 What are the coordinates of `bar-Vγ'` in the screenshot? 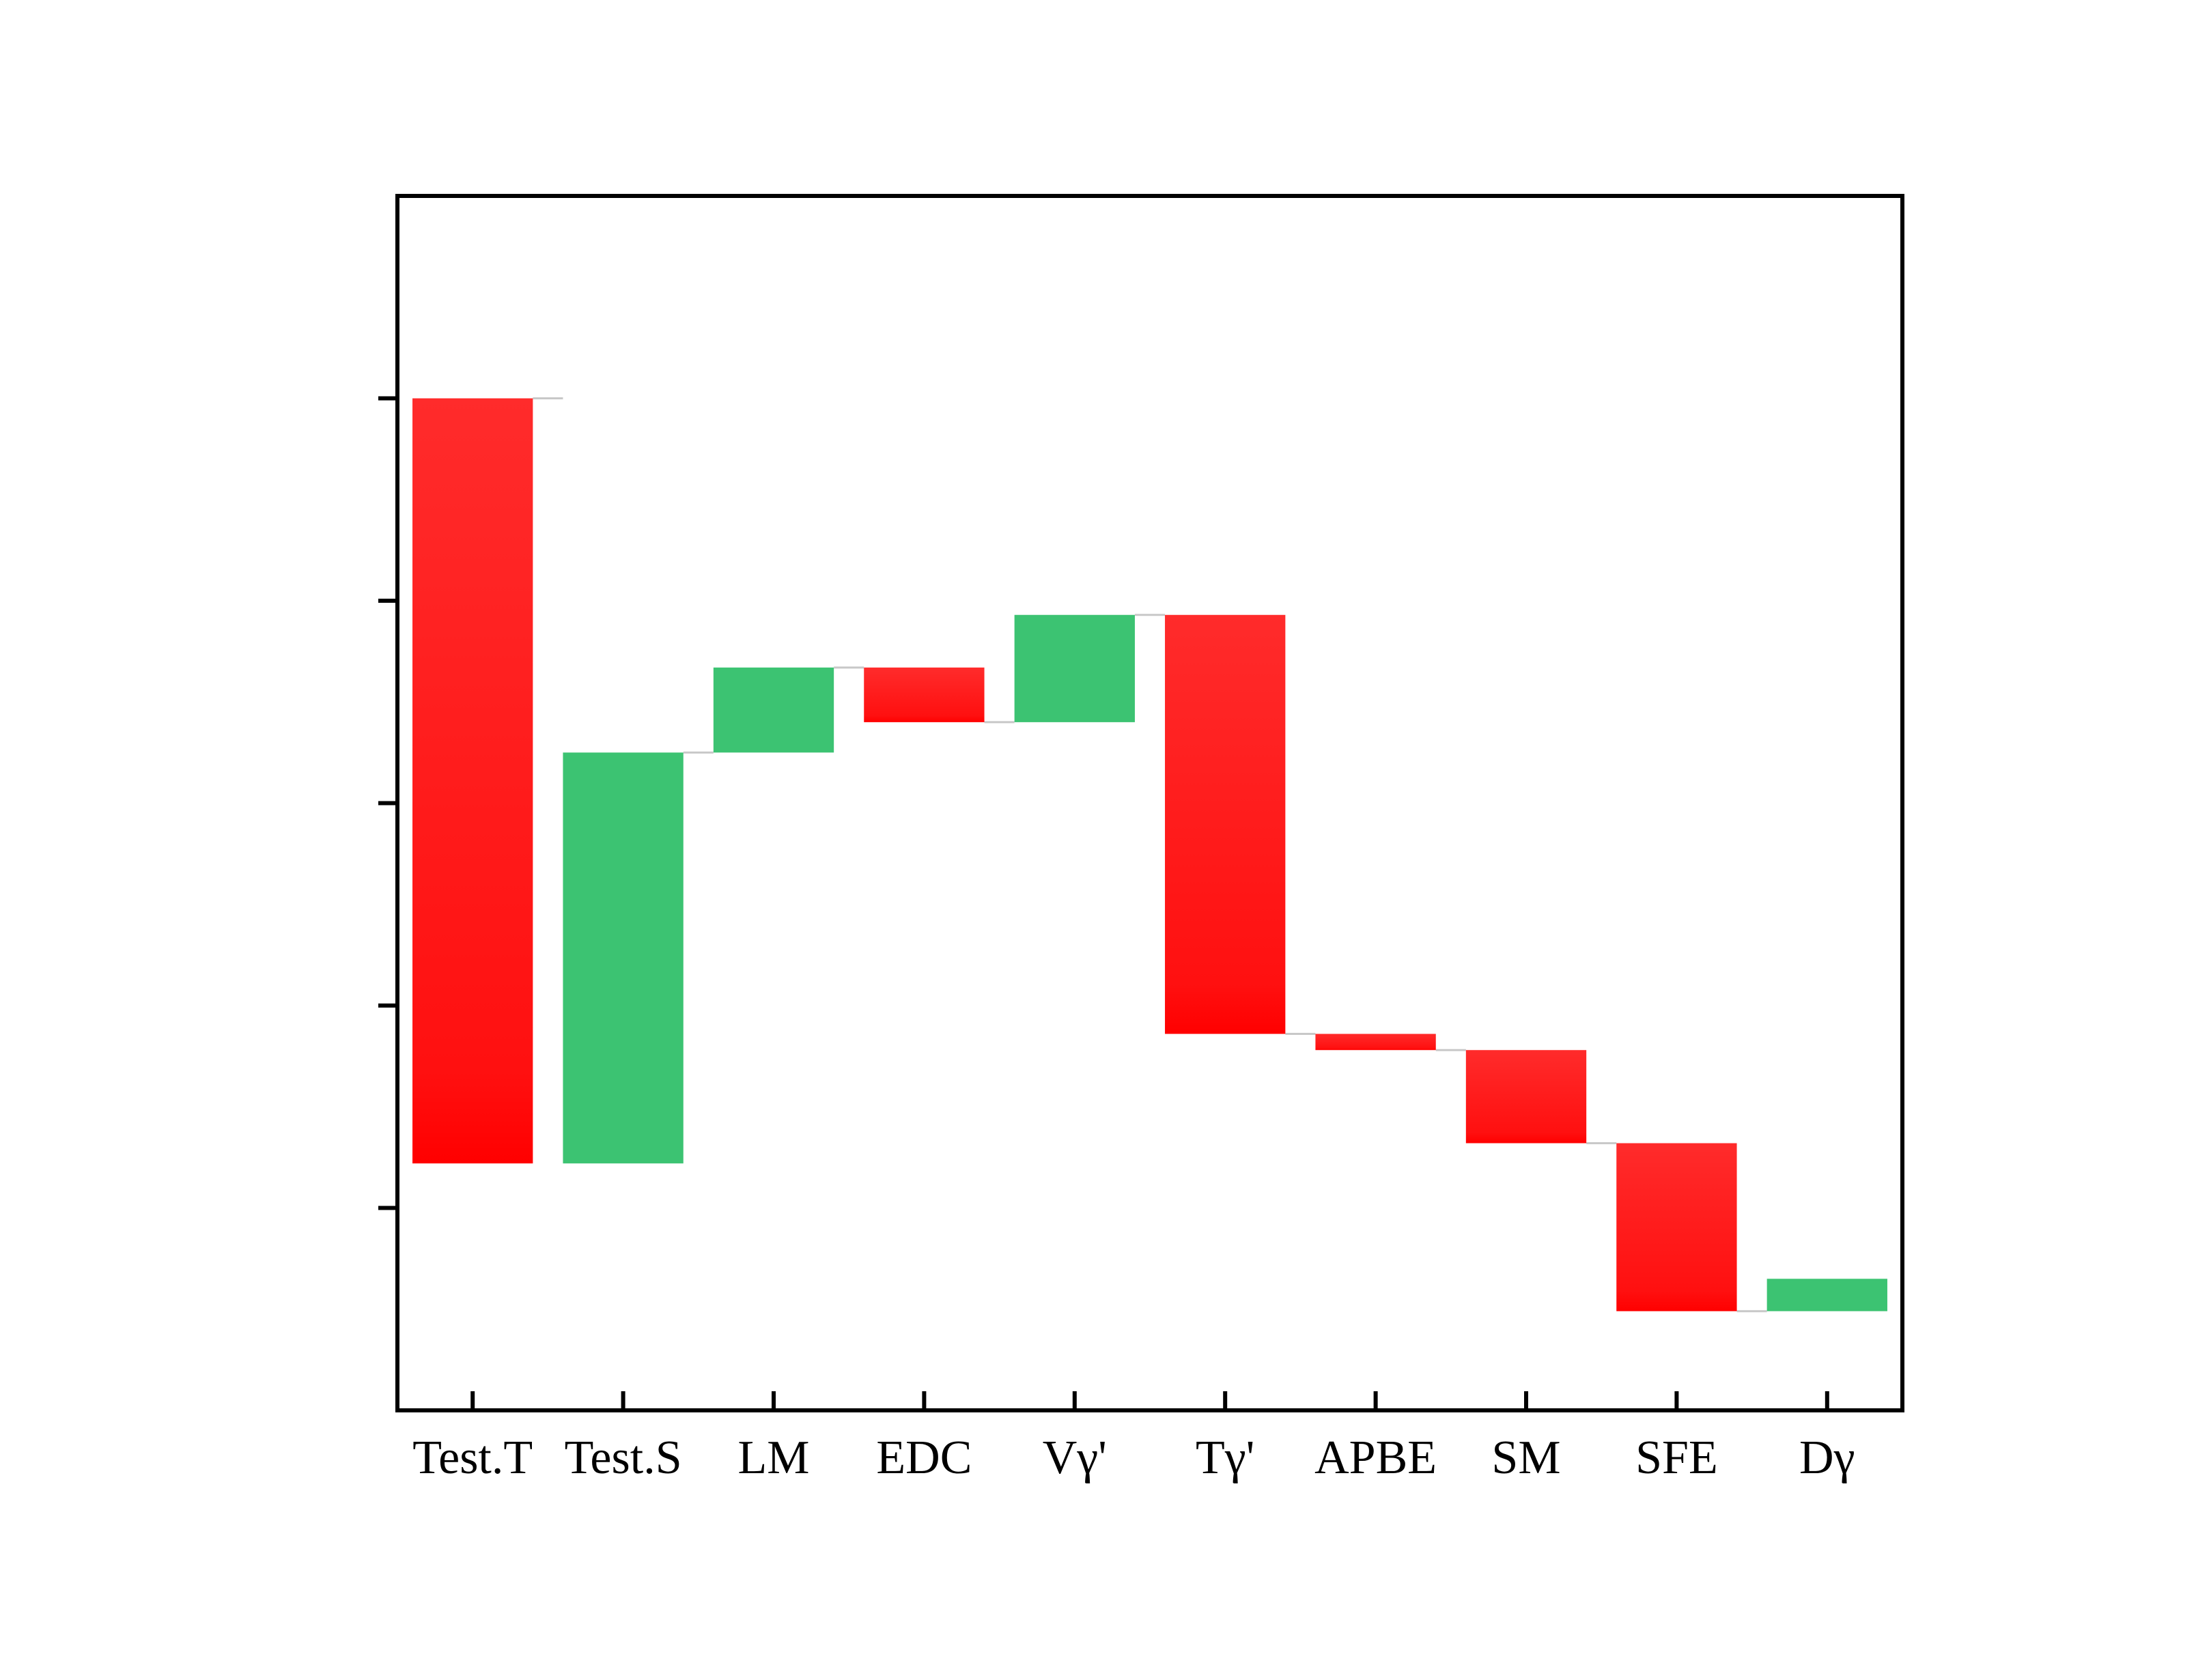 It's located at (1075, 668).